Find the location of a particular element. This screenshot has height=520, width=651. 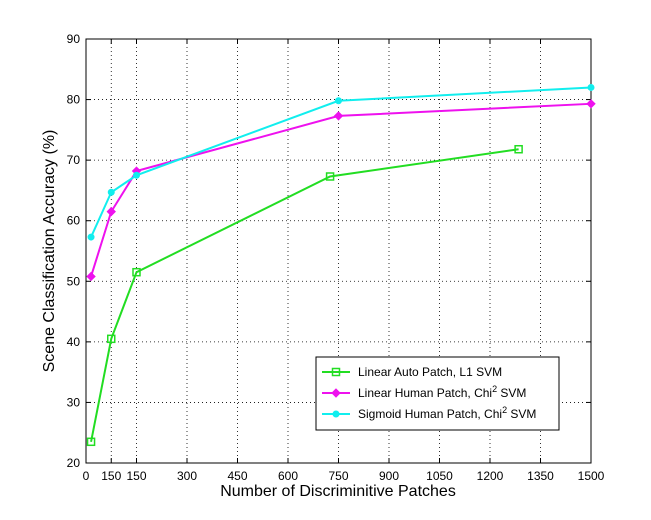

y-axis-label: Scene Classification Accuracy (%) is located at coordinates (49, 251).